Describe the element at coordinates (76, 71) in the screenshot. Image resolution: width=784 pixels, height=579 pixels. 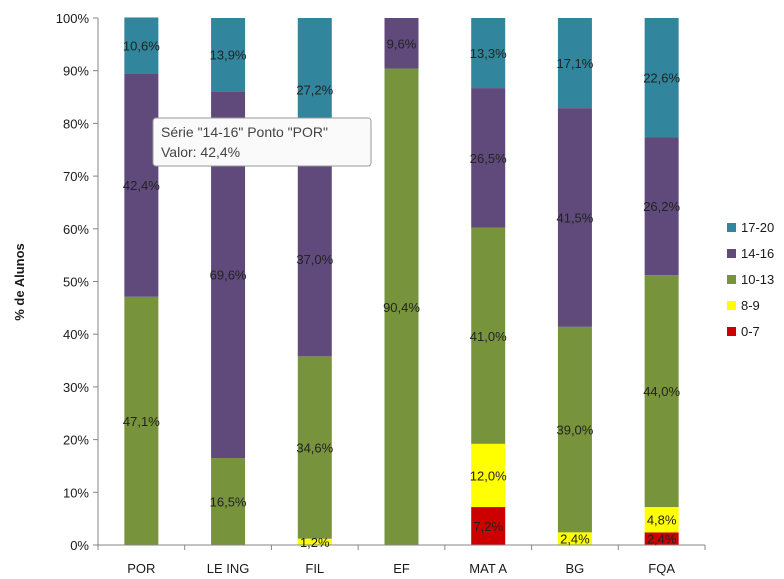
I see `y-tick-label: 90%` at that location.